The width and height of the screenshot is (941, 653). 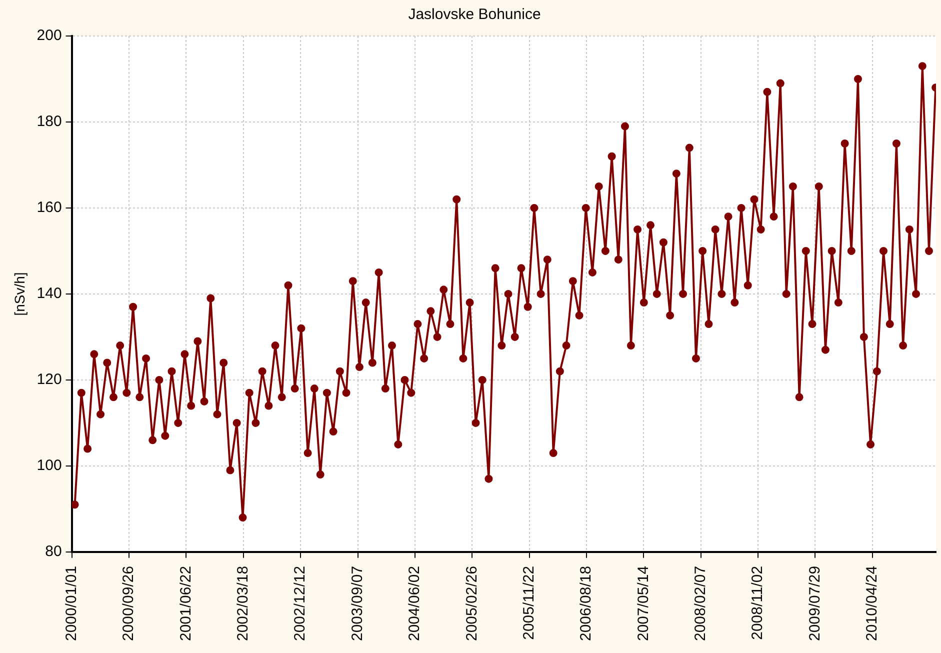 What do you see at coordinates (529, 603) in the screenshot?
I see `x-tick-label: 2005/11/22` at bounding box center [529, 603].